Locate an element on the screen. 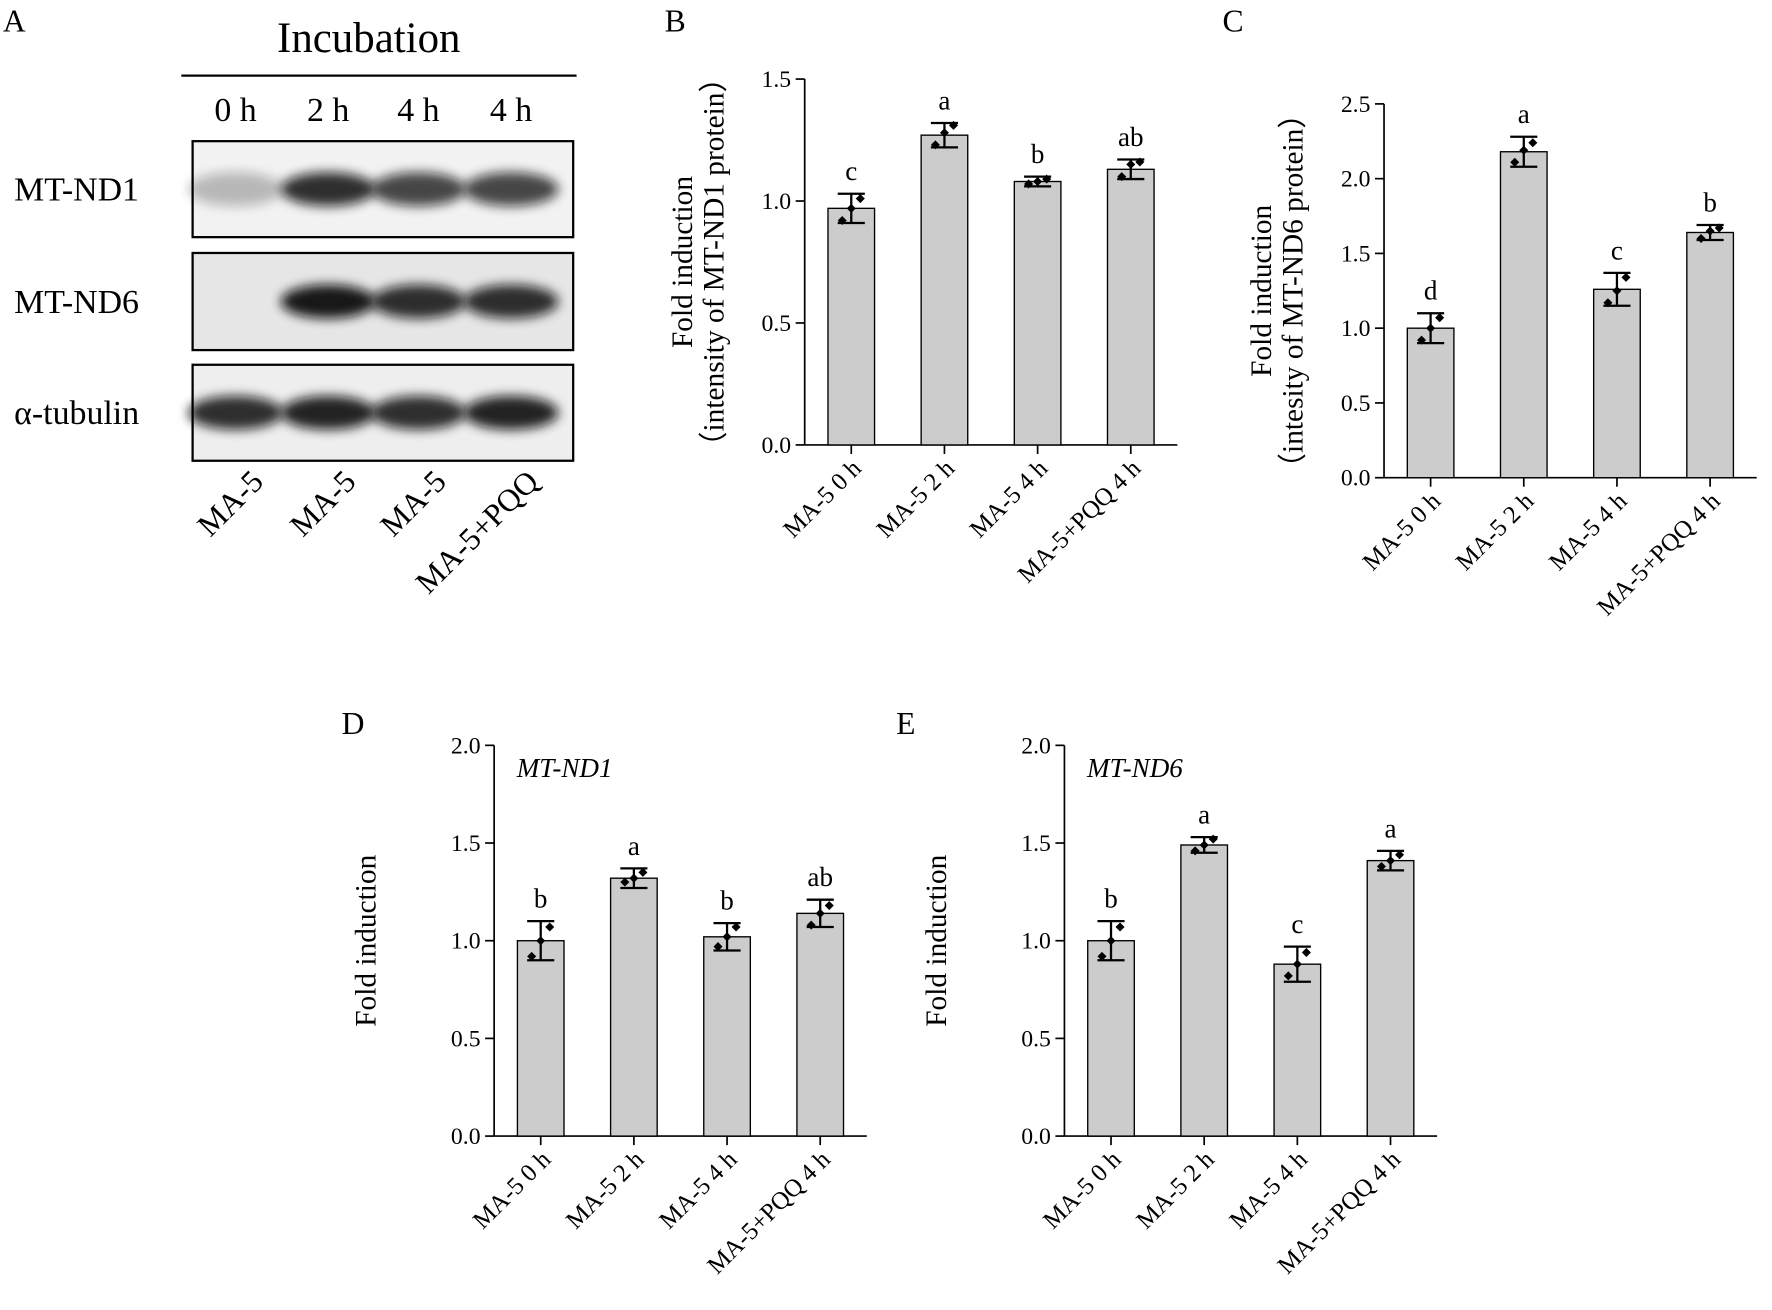 The image size is (1772, 1310). panel-label: A is located at coordinates (14, 21).